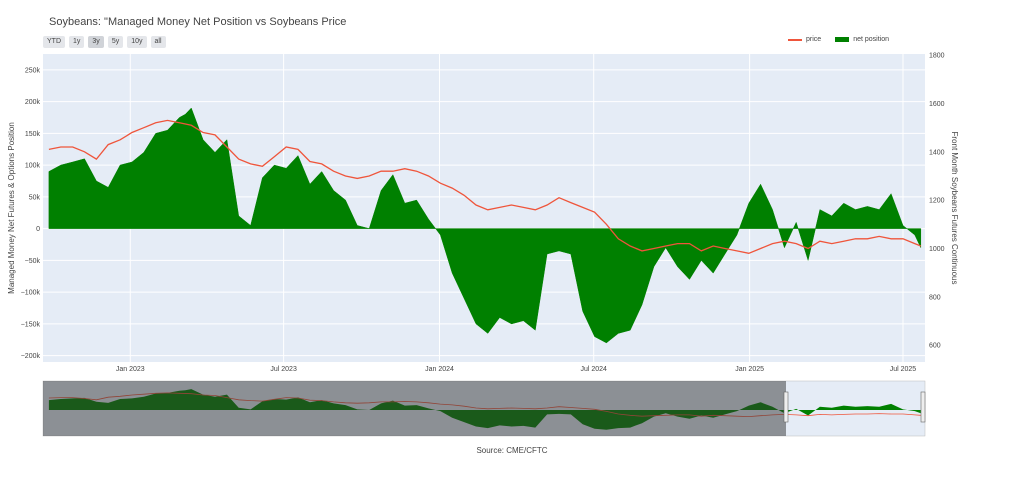 Image resolution: width=1024 pixels, height=481 pixels. What do you see at coordinates (484, 405) in the screenshot?
I see `range-slider-price-line` at bounding box center [484, 405].